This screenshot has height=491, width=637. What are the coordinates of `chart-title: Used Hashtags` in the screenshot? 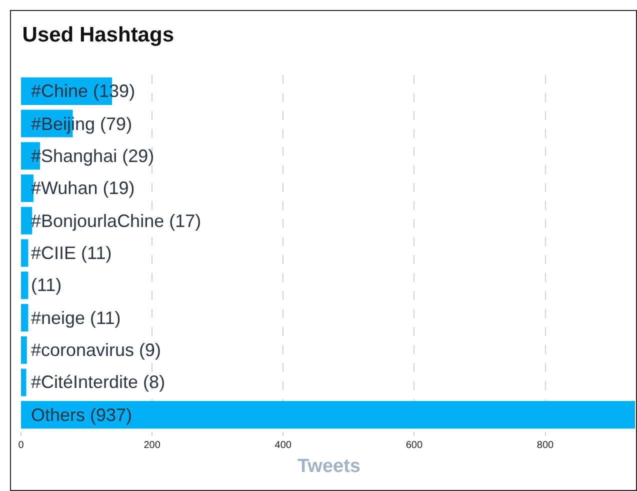 It's located at (98, 35).